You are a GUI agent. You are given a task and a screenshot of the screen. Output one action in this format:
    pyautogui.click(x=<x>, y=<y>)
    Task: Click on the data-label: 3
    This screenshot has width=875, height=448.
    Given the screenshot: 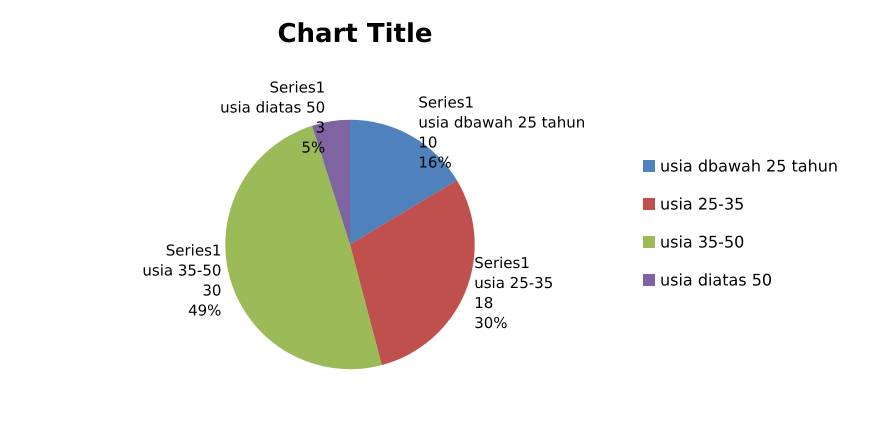 What is the action you would take?
    pyautogui.click(x=321, y=127)
    